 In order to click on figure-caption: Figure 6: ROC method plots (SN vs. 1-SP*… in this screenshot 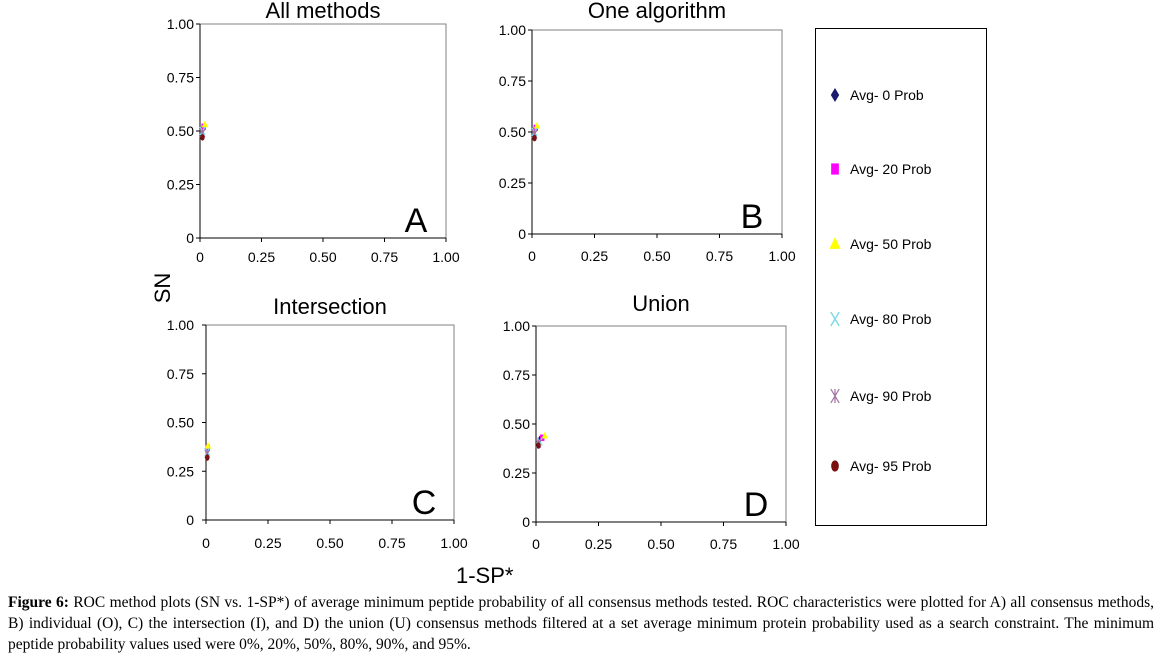, I will do `click(581, 623)`.